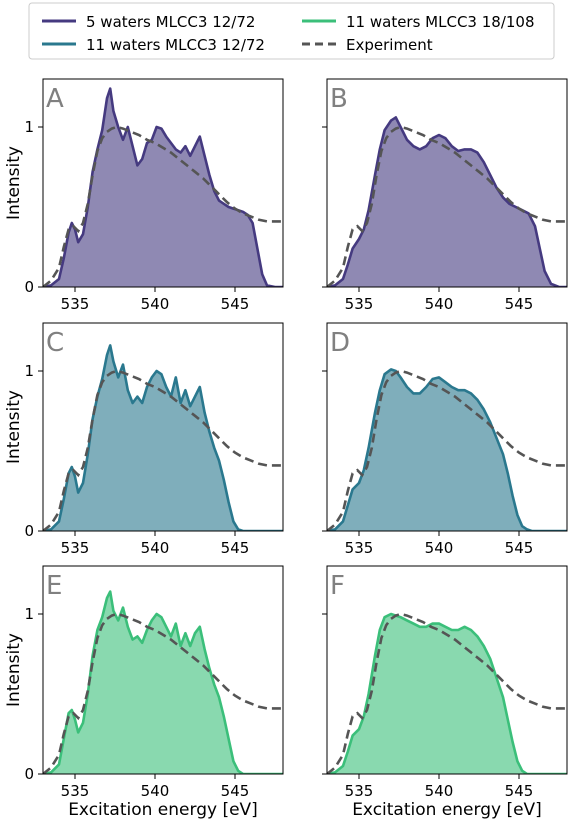 The image size is (582, 822). I want to click on panel-b: 535 540 545 B, so click(445, 195).